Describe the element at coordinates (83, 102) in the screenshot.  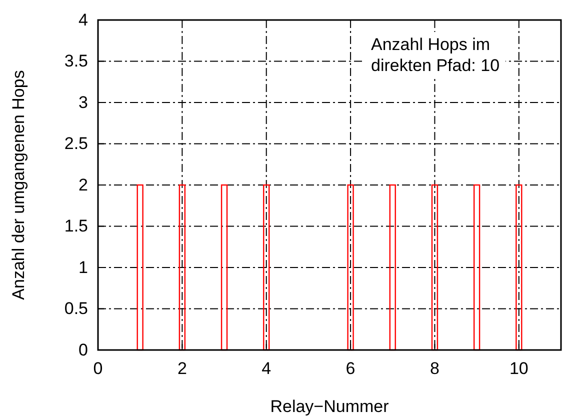
I see `y-tick-label: 3` at that location.